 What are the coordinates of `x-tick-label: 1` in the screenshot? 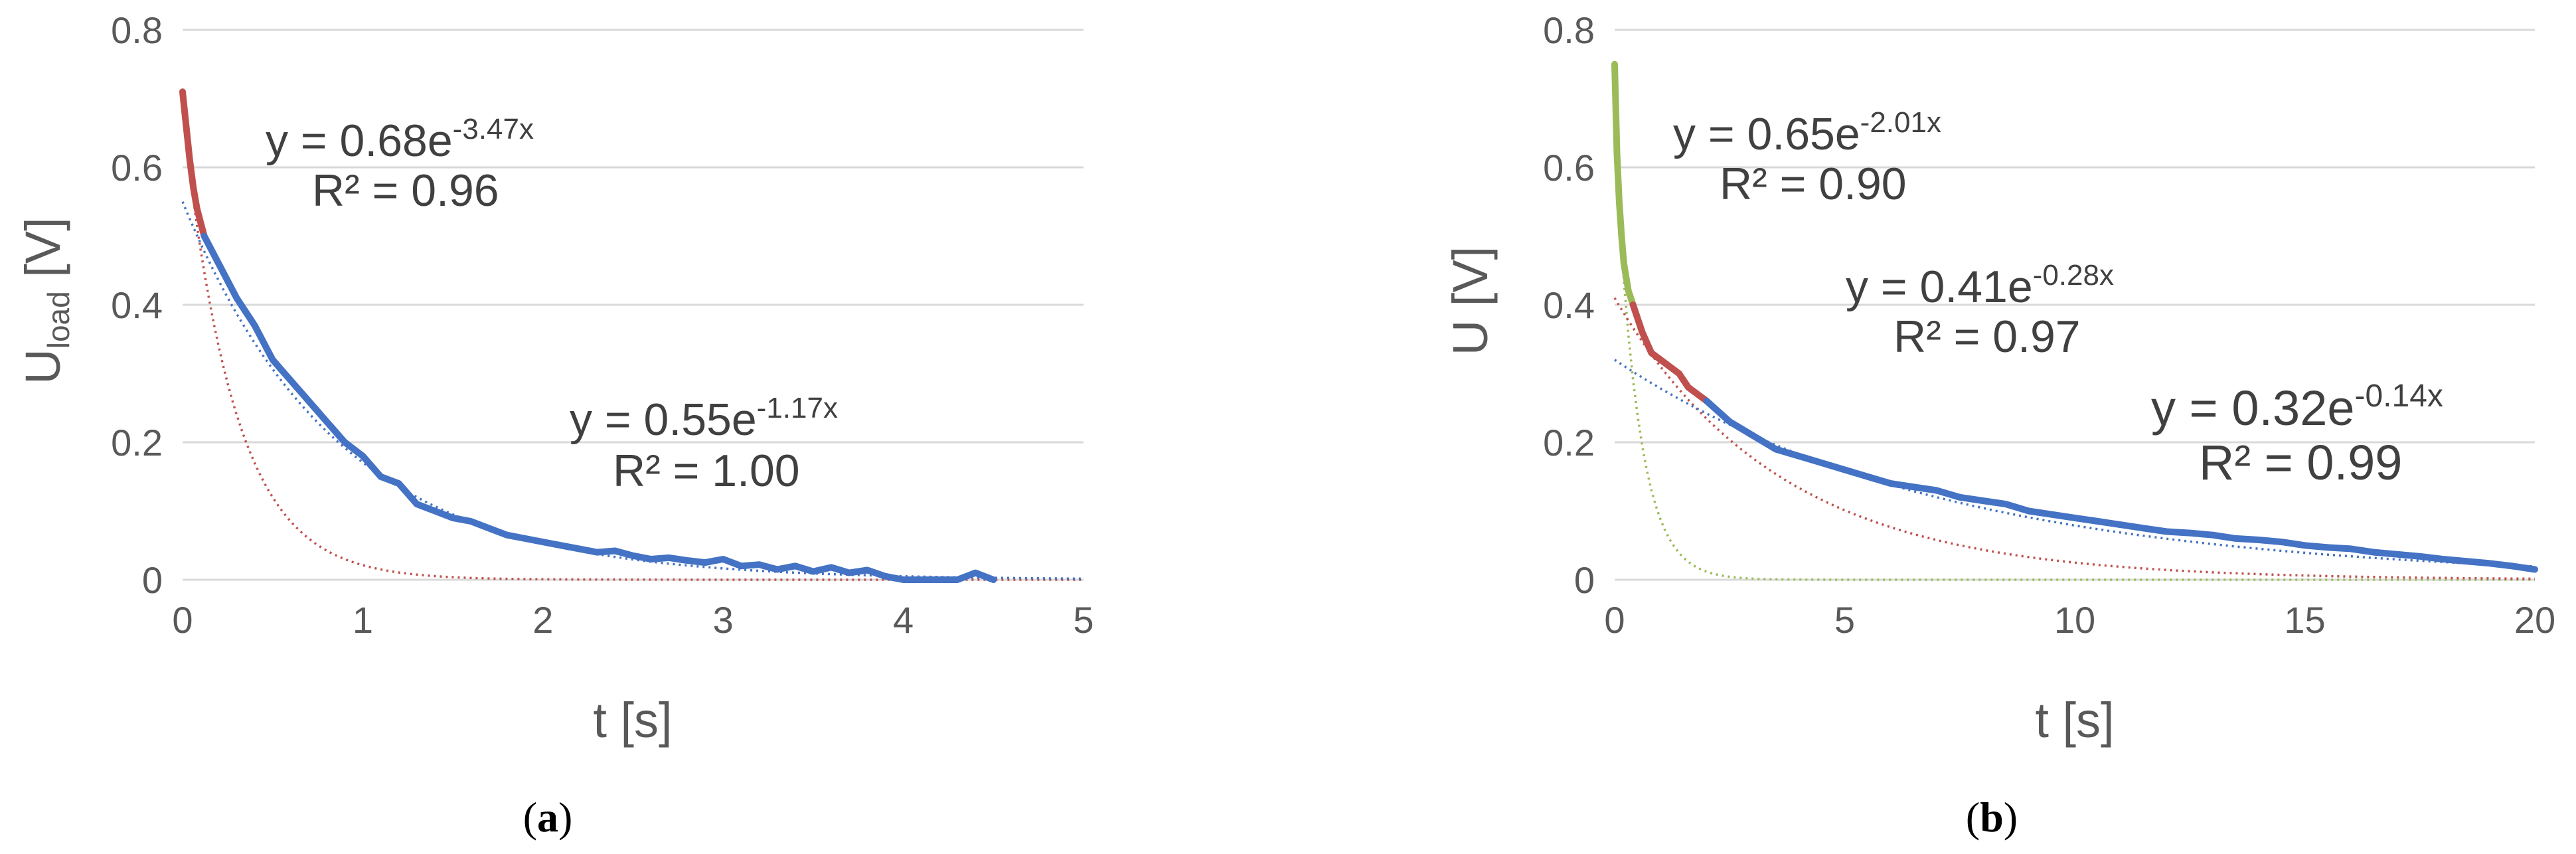 It's located at (363, 620).